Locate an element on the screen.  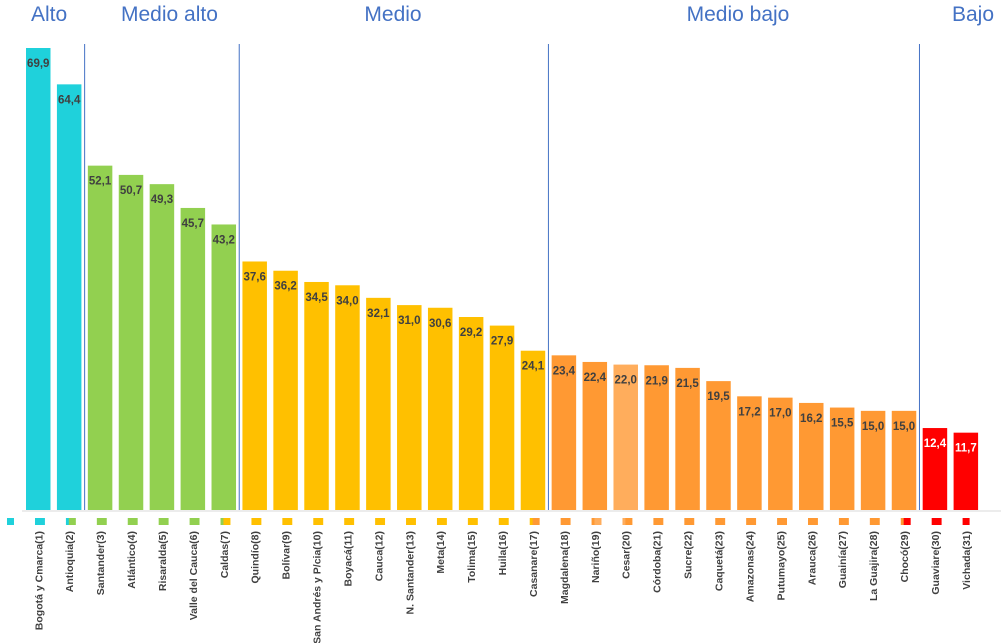
category-label-guaviare-30: Guaviare(30) is located at coordinates (936, 563).